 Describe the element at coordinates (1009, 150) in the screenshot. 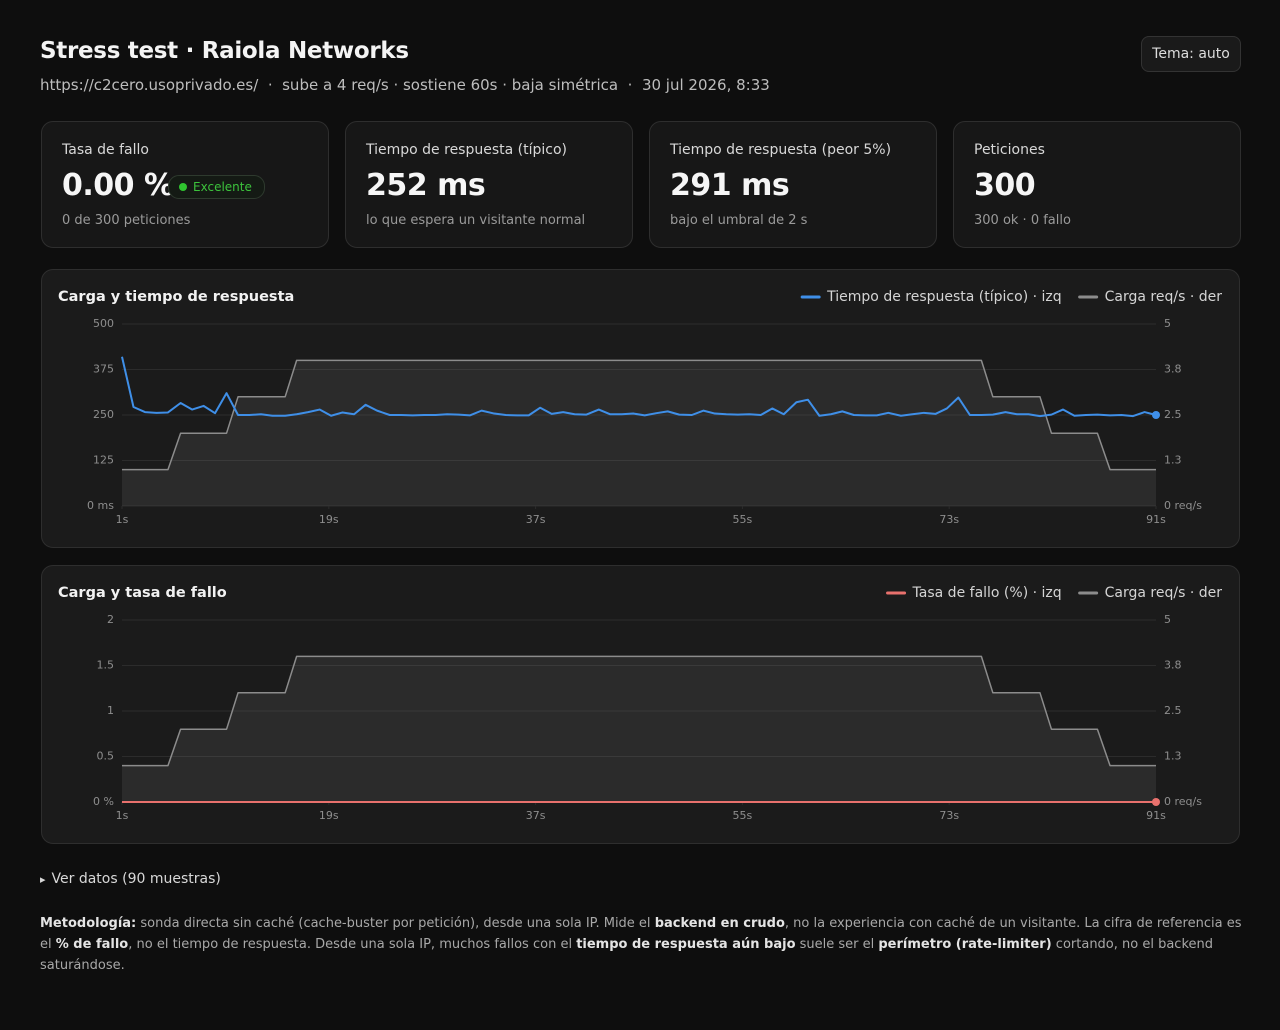

I see `card-label: Peticiones` at that location.